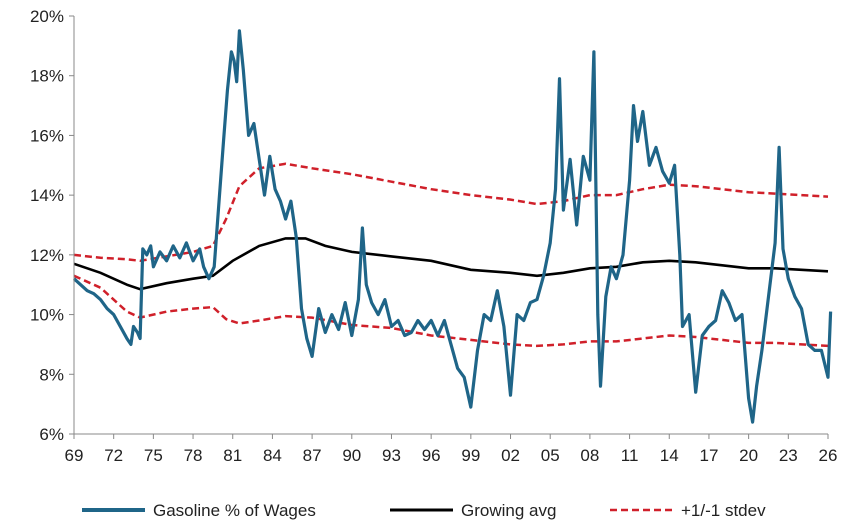 The width and height of the screenshot is (854, 525). I want to click on y-tick-label: 16%, so click(47, 135).